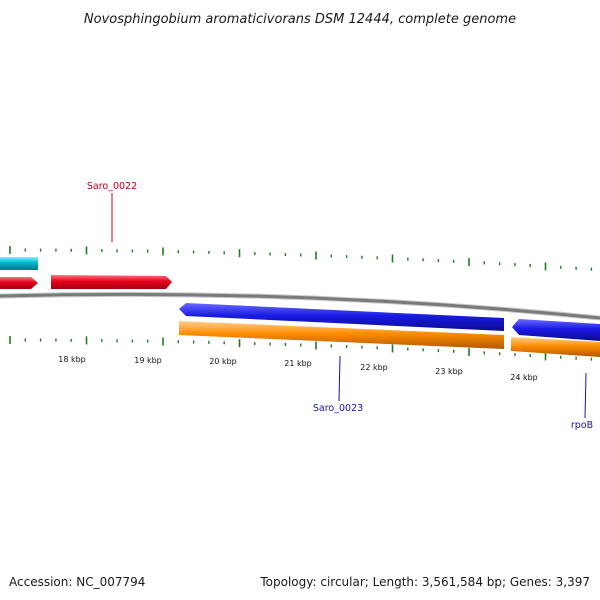 Image resolution: width=600 pixels, height=600 pixels. Describe the element at coordinates (582, 425) in the screenshot. I see `label-rpob: rpoB` at that location.